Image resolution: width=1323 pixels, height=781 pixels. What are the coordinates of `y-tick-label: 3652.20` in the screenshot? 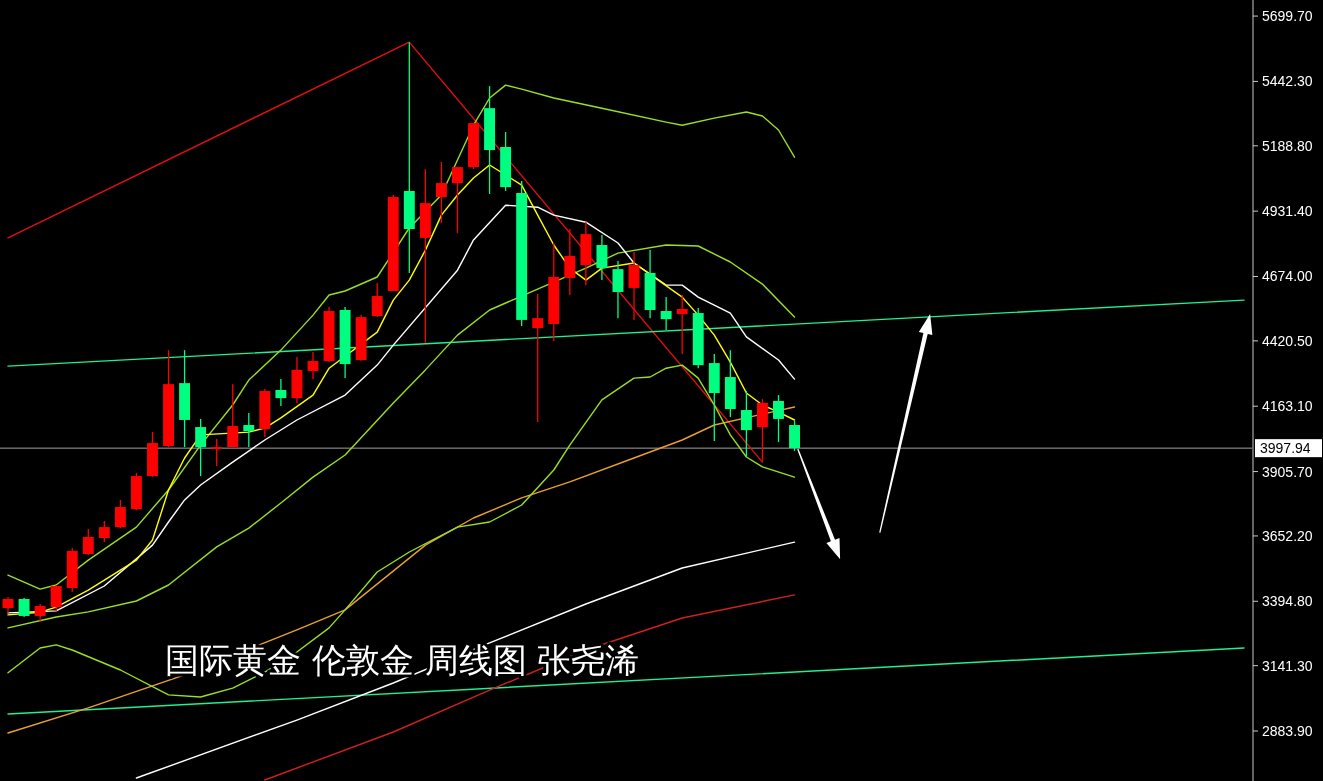 It's located at (1287, 535).